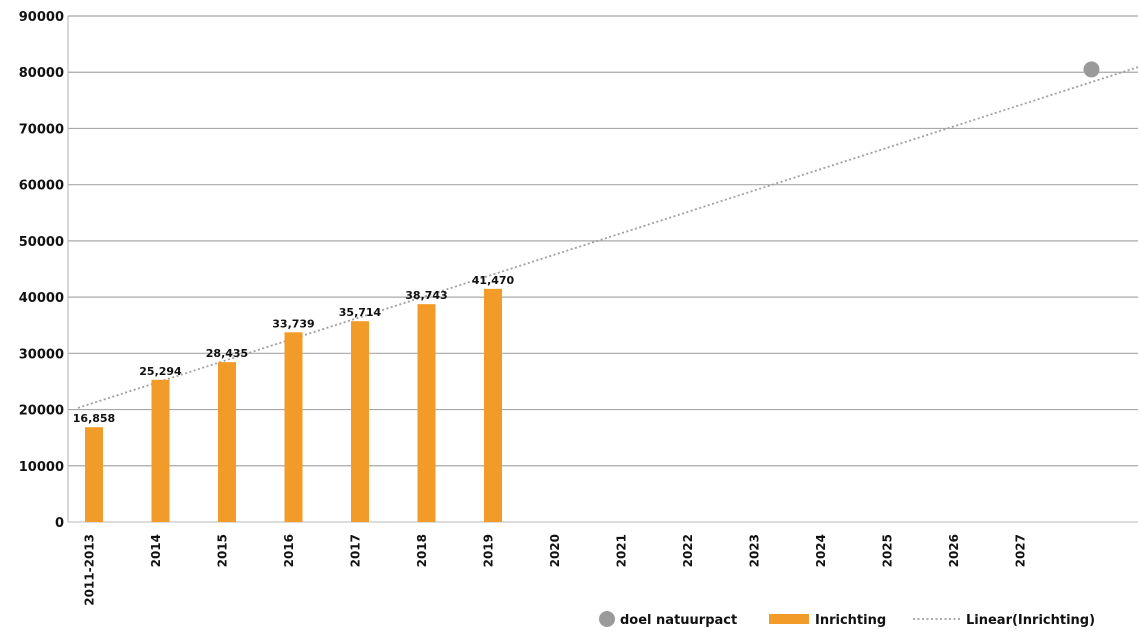 This screenshot has height=633, width=1140. Describe the element at coordinates (489, 550) in the screenshot. I see `x-tick-label: 2019` at that location.